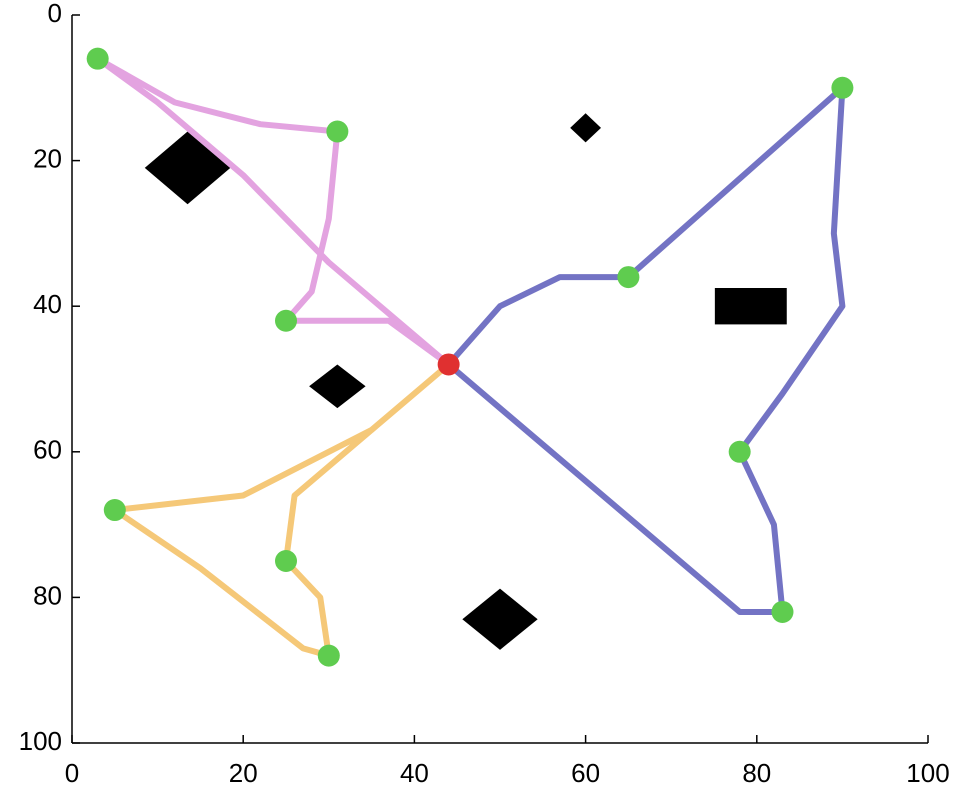 Image resolution: width=958 pixels, height=796 pixels. Describe the element at coordinates (927, 773) in the screenshot. I see `x-tick-label: 100` at that location.